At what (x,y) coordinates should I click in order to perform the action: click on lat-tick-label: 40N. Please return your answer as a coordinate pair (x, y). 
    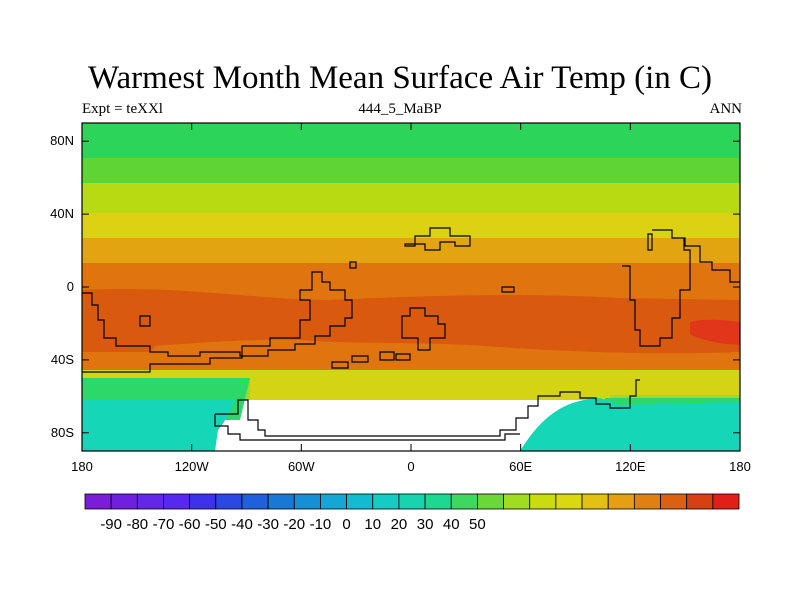
    Looking at the image, I should click on (62, 213).